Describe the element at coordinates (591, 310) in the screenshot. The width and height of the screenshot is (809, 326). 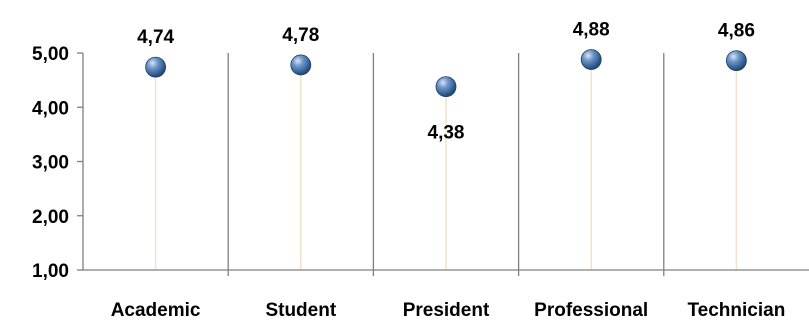
I see `category-label: Professional` at that location.